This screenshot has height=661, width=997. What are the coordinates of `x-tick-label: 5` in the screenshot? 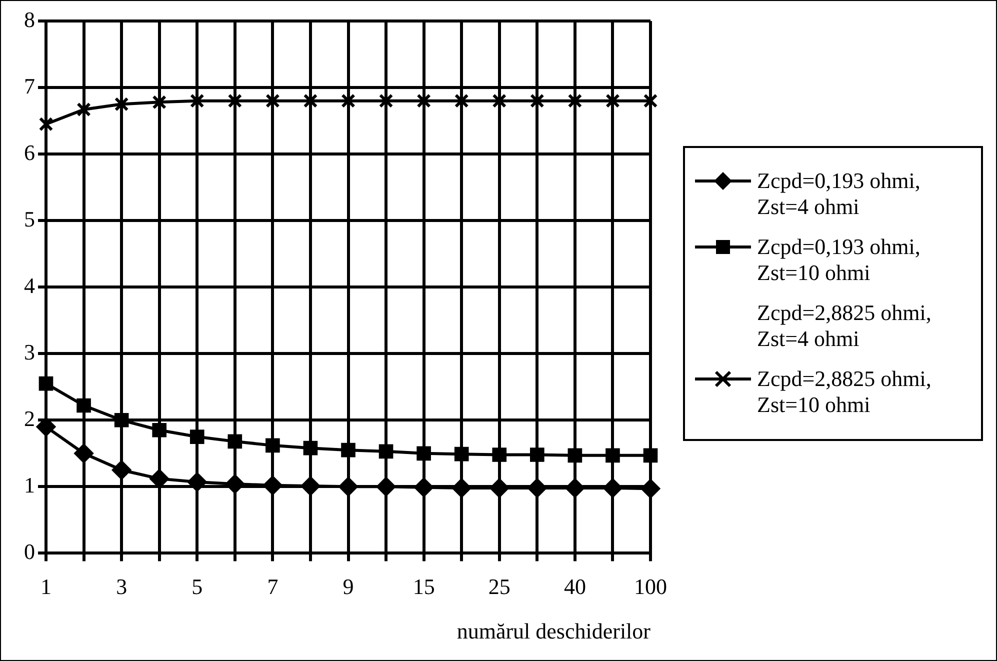 It's located at (197, 587).